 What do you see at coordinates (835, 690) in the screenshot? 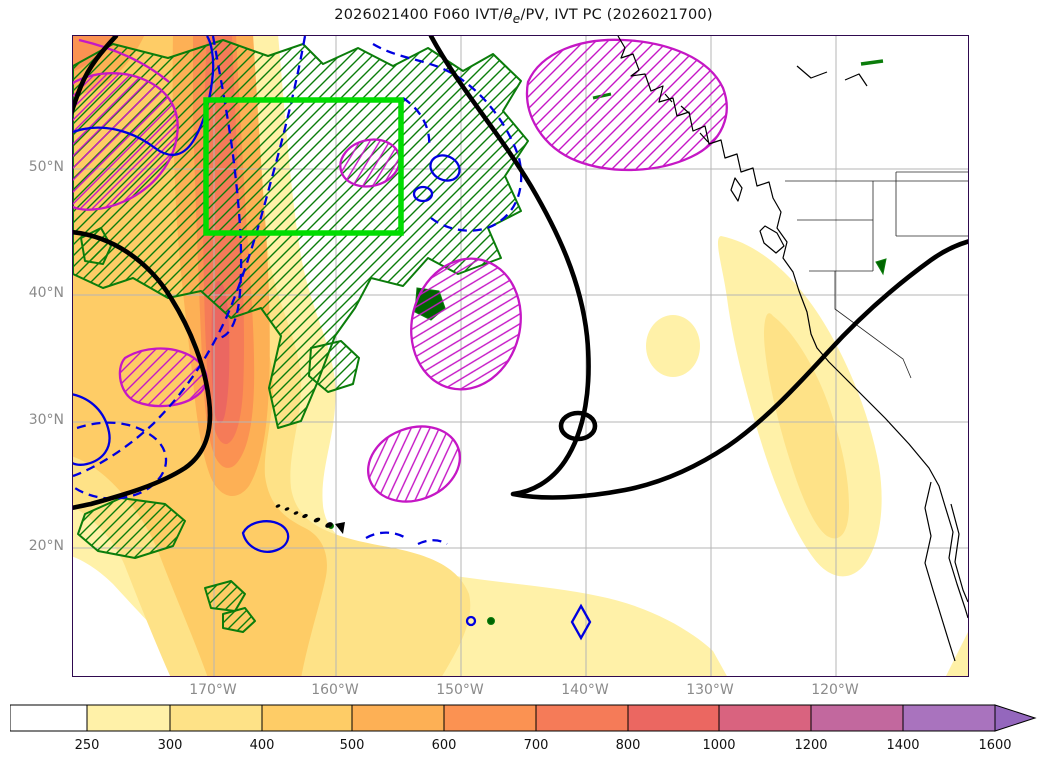
I see `lon-tick-120w: 120°W` at bounding box center [835, 690].